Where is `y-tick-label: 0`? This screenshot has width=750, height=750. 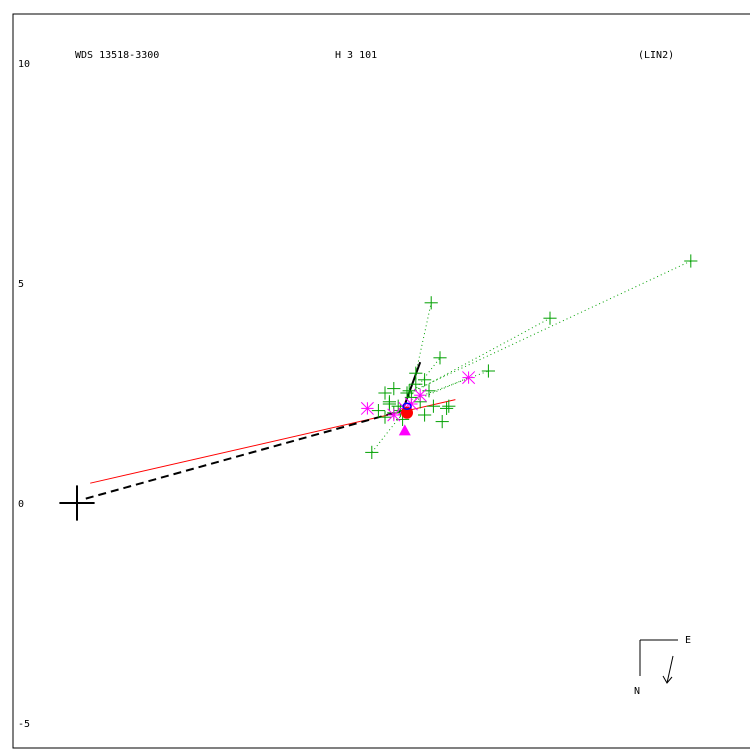
y-tick-label: 0 is located at coordinates (21, 504).